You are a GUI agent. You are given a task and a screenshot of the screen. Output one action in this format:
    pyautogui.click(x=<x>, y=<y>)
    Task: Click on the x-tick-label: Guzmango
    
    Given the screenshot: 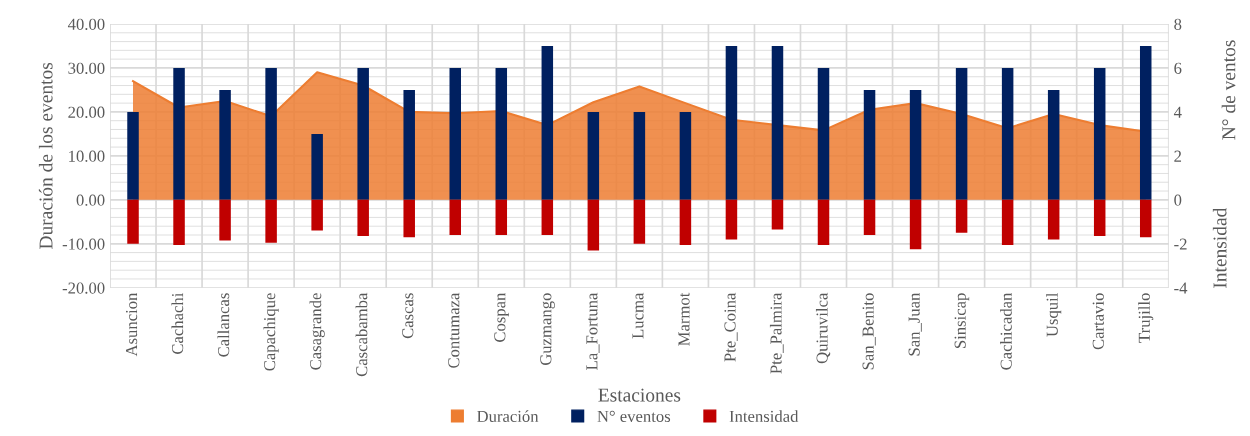 What is the action you would take?
    pyautogui.click(x=547, y=329)
    